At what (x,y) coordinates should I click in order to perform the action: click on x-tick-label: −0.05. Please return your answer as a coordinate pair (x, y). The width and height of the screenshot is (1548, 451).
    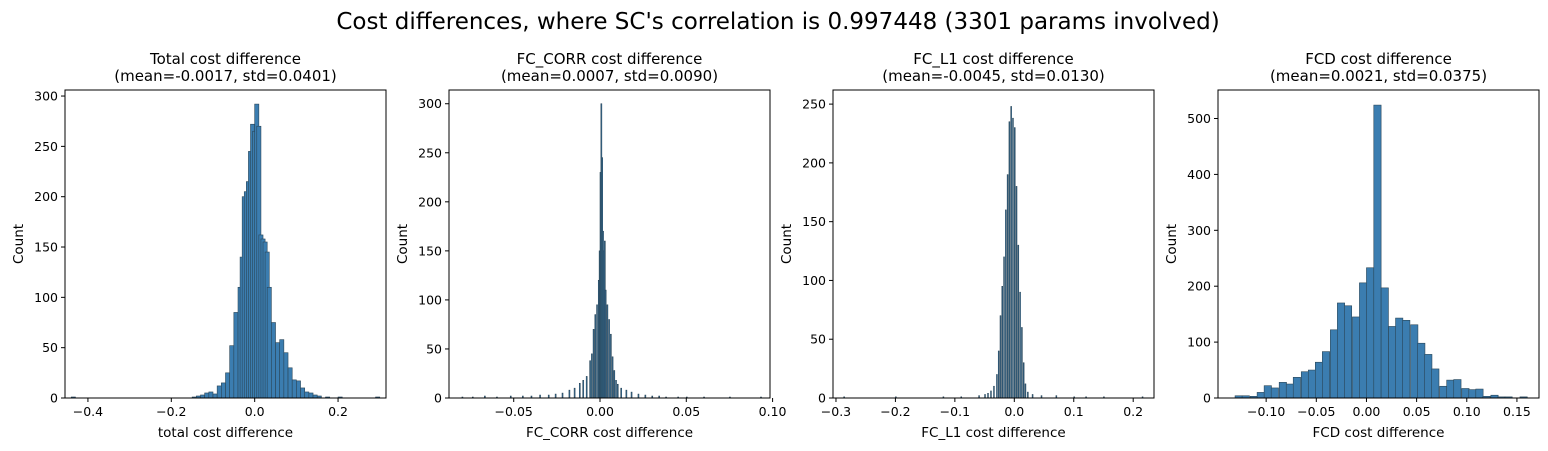
    Looking at the image, I should click on (514, 411).